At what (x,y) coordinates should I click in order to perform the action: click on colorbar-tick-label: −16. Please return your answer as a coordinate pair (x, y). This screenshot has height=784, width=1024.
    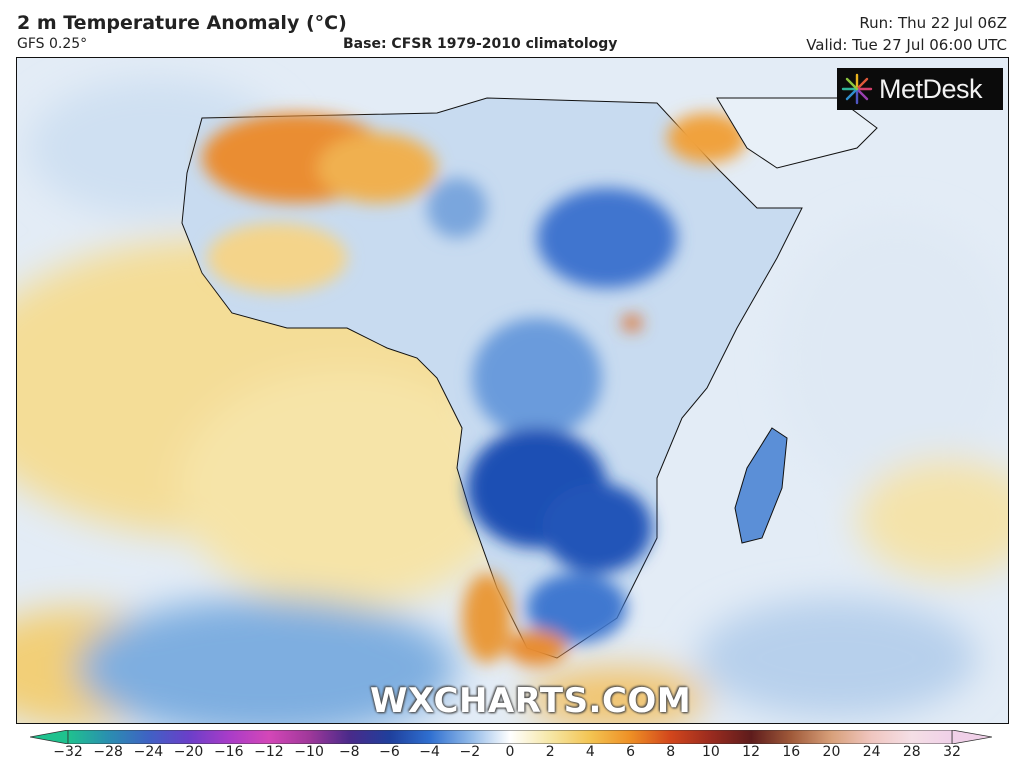
    Looking at the image, I should click on (228, 752).